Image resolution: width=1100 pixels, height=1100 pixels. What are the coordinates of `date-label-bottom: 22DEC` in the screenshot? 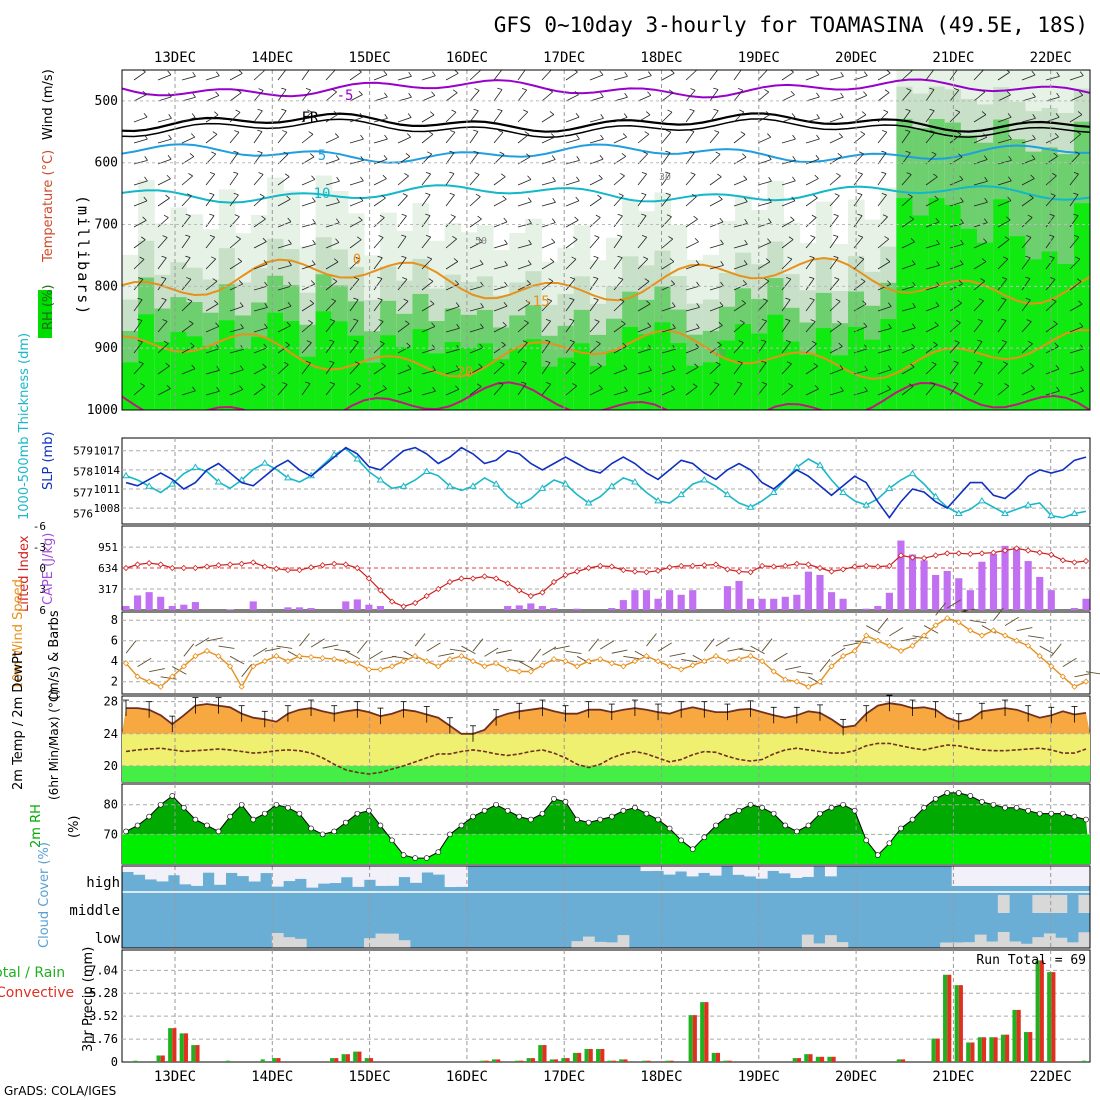 It's located at (1051, 1077).